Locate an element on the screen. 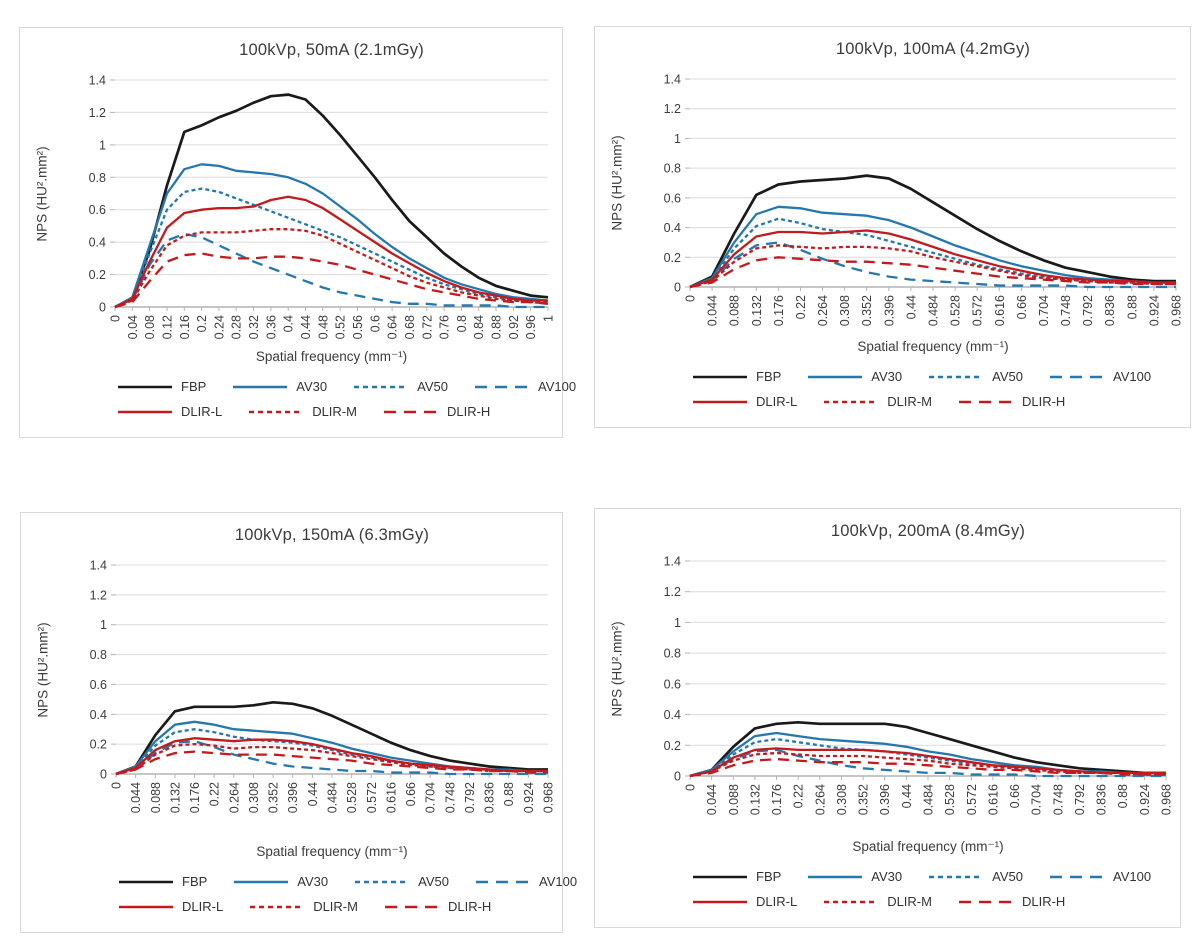 Image resolution: width=1200 pixels, height=951 pixels. legend-line-AV30 is located at coordinates (835, 376).